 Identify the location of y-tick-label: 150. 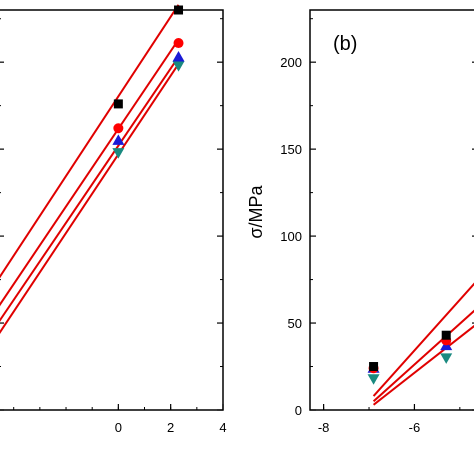
(291, 149).